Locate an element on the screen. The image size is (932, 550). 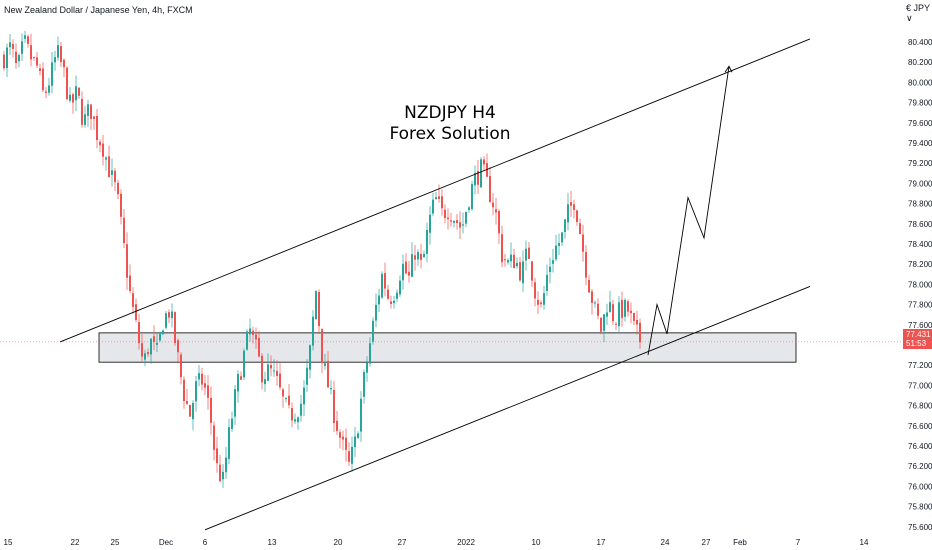
y-tick-label: 78.400 is located at coordinates (920, 244).